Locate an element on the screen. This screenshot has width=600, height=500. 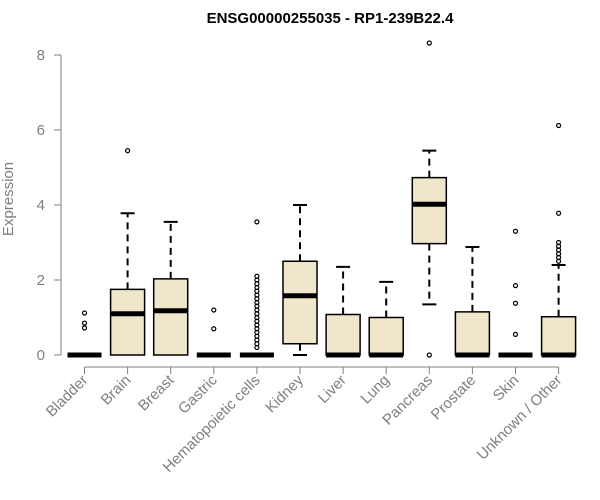
y-tick-label: 4 is located at coordinates (41, 205).